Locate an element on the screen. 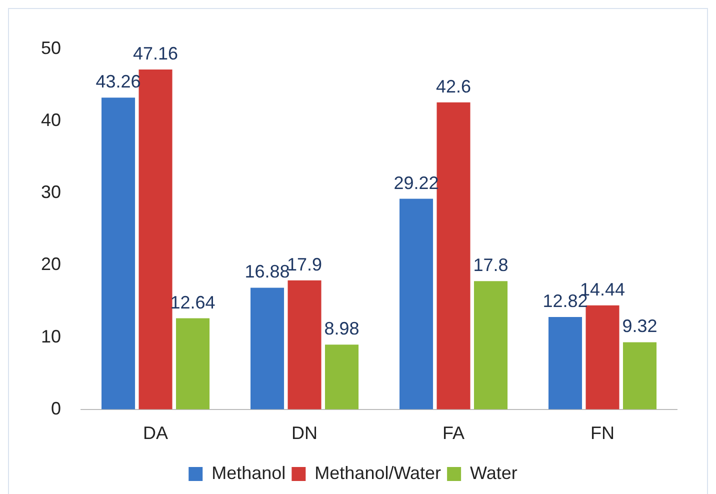 Image resolution: width=716 pixels, height=494 pixels. legend-label: Methanol/Water is located at coordinates (378, 472).